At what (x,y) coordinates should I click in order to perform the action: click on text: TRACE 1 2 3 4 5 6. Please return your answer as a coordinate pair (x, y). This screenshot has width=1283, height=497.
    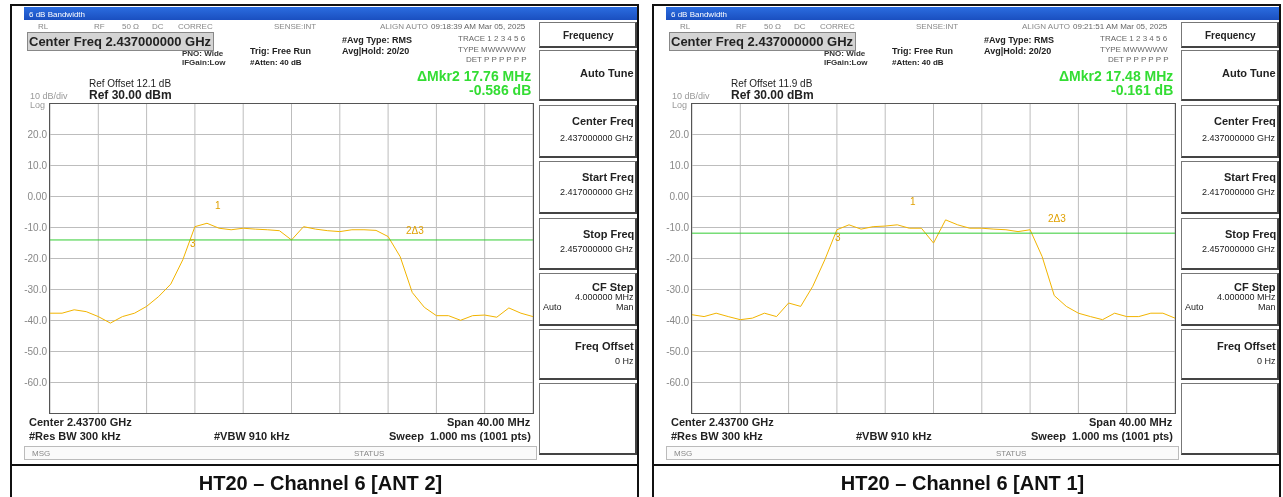
    Looking at the image, I should click on (1134, 38).